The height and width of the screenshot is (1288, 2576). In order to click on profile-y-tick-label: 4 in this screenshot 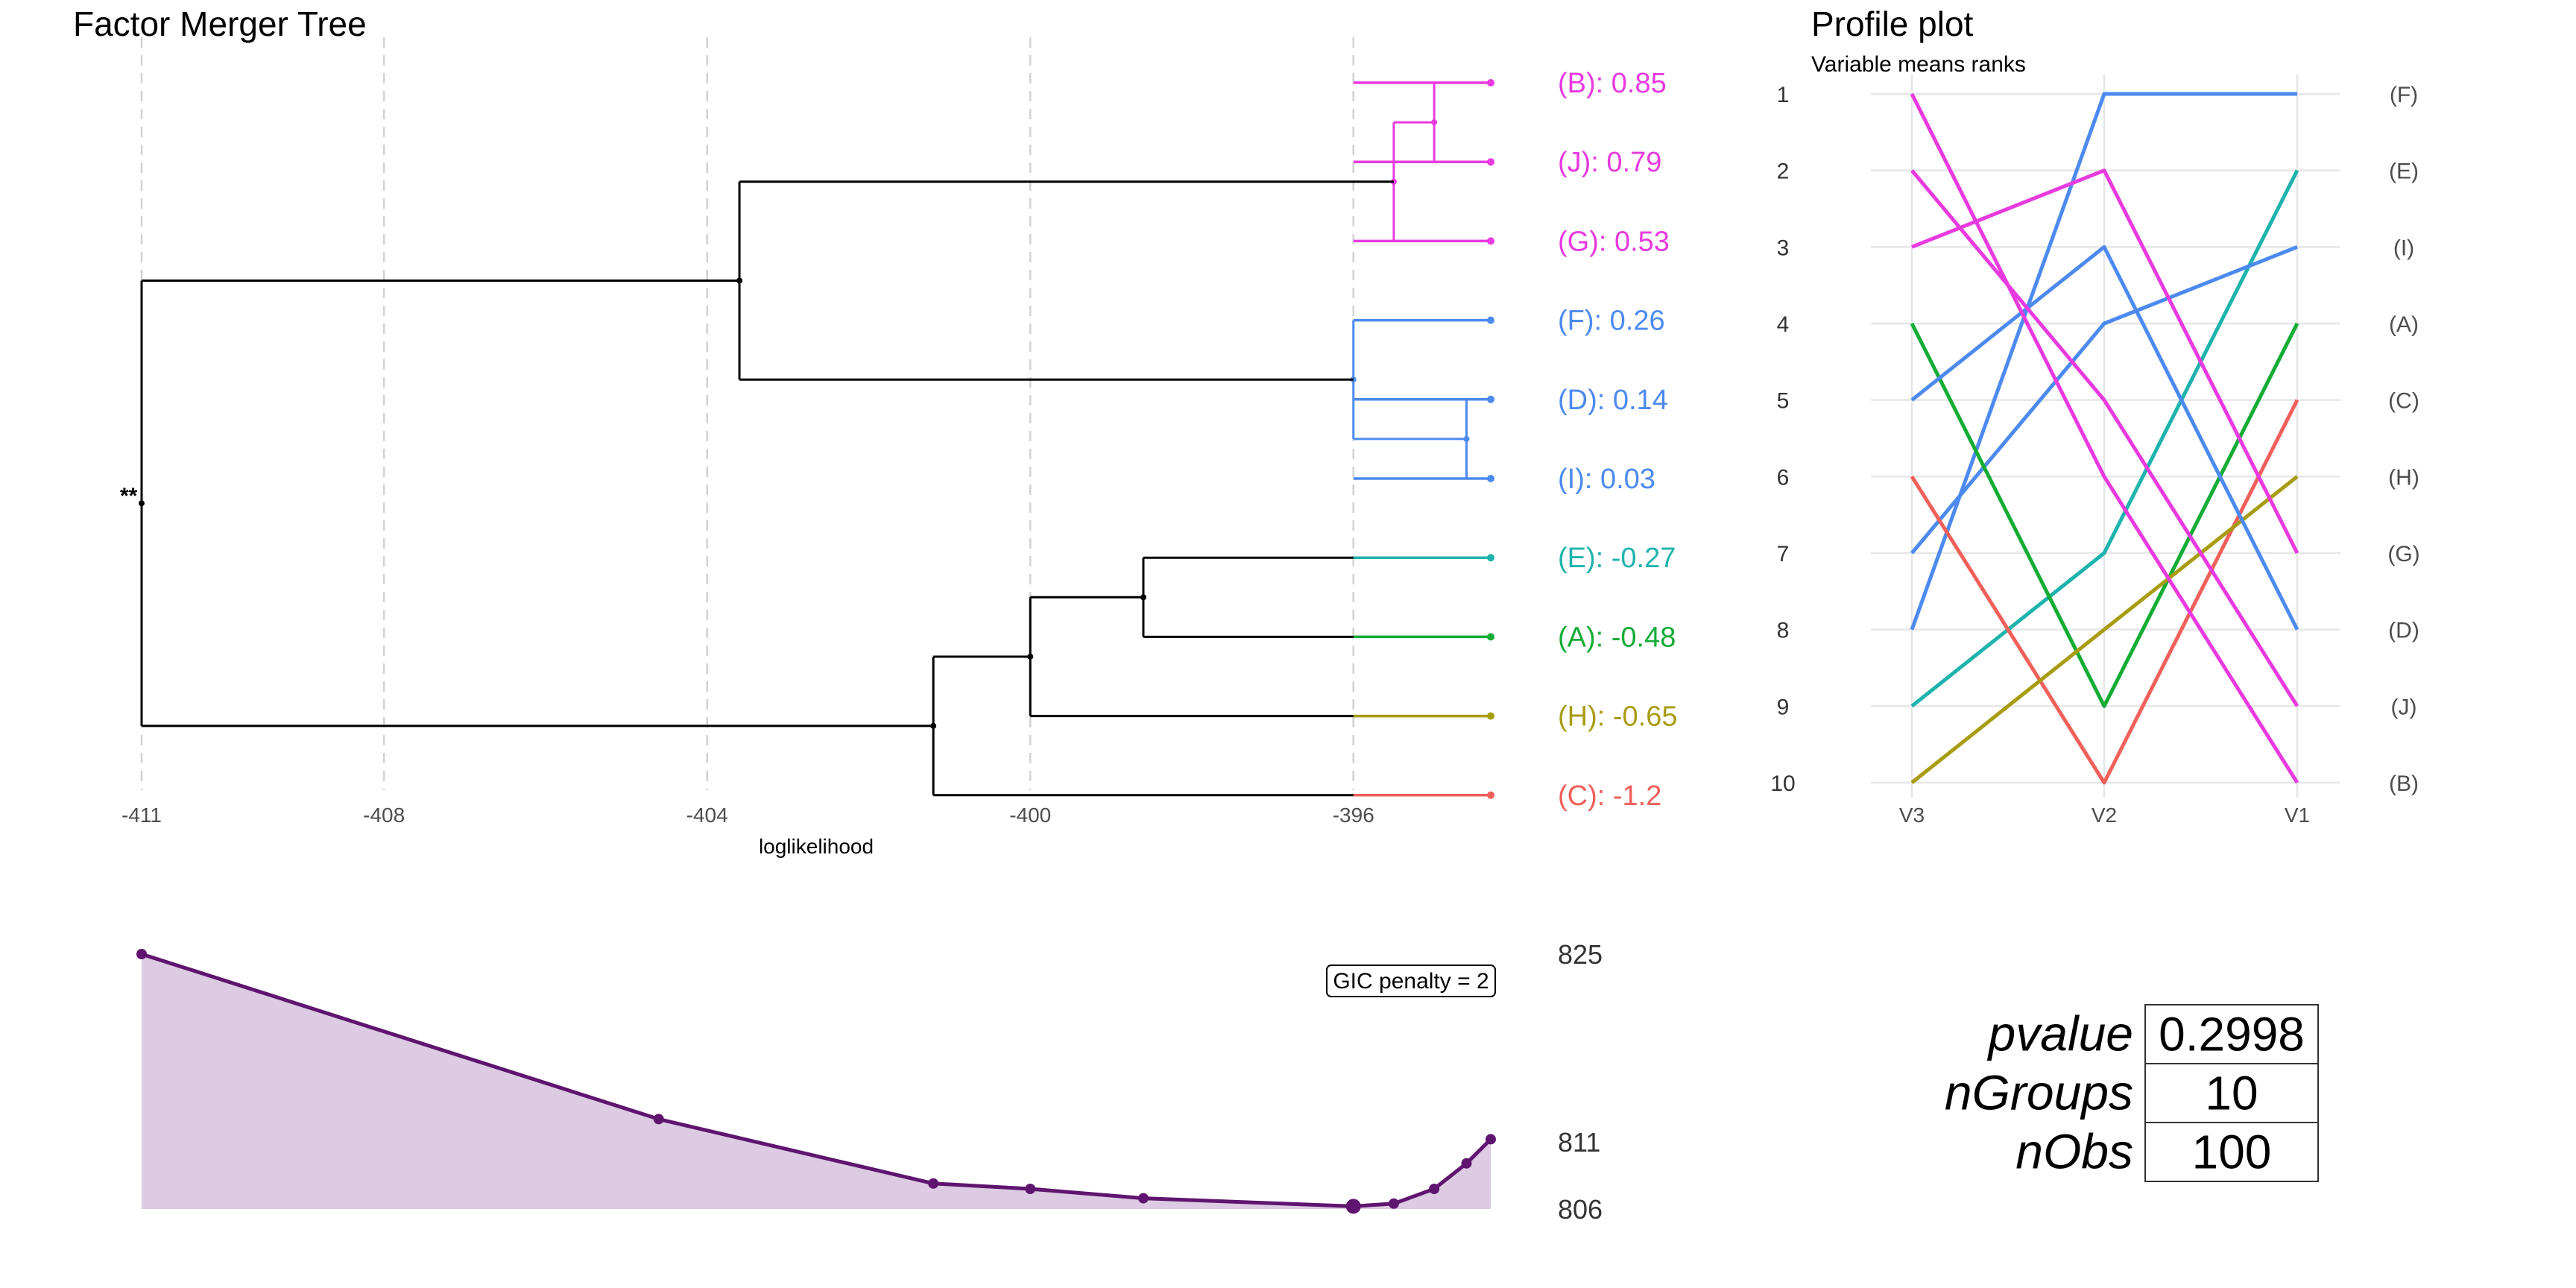, I will do `click(1784, 325)`.